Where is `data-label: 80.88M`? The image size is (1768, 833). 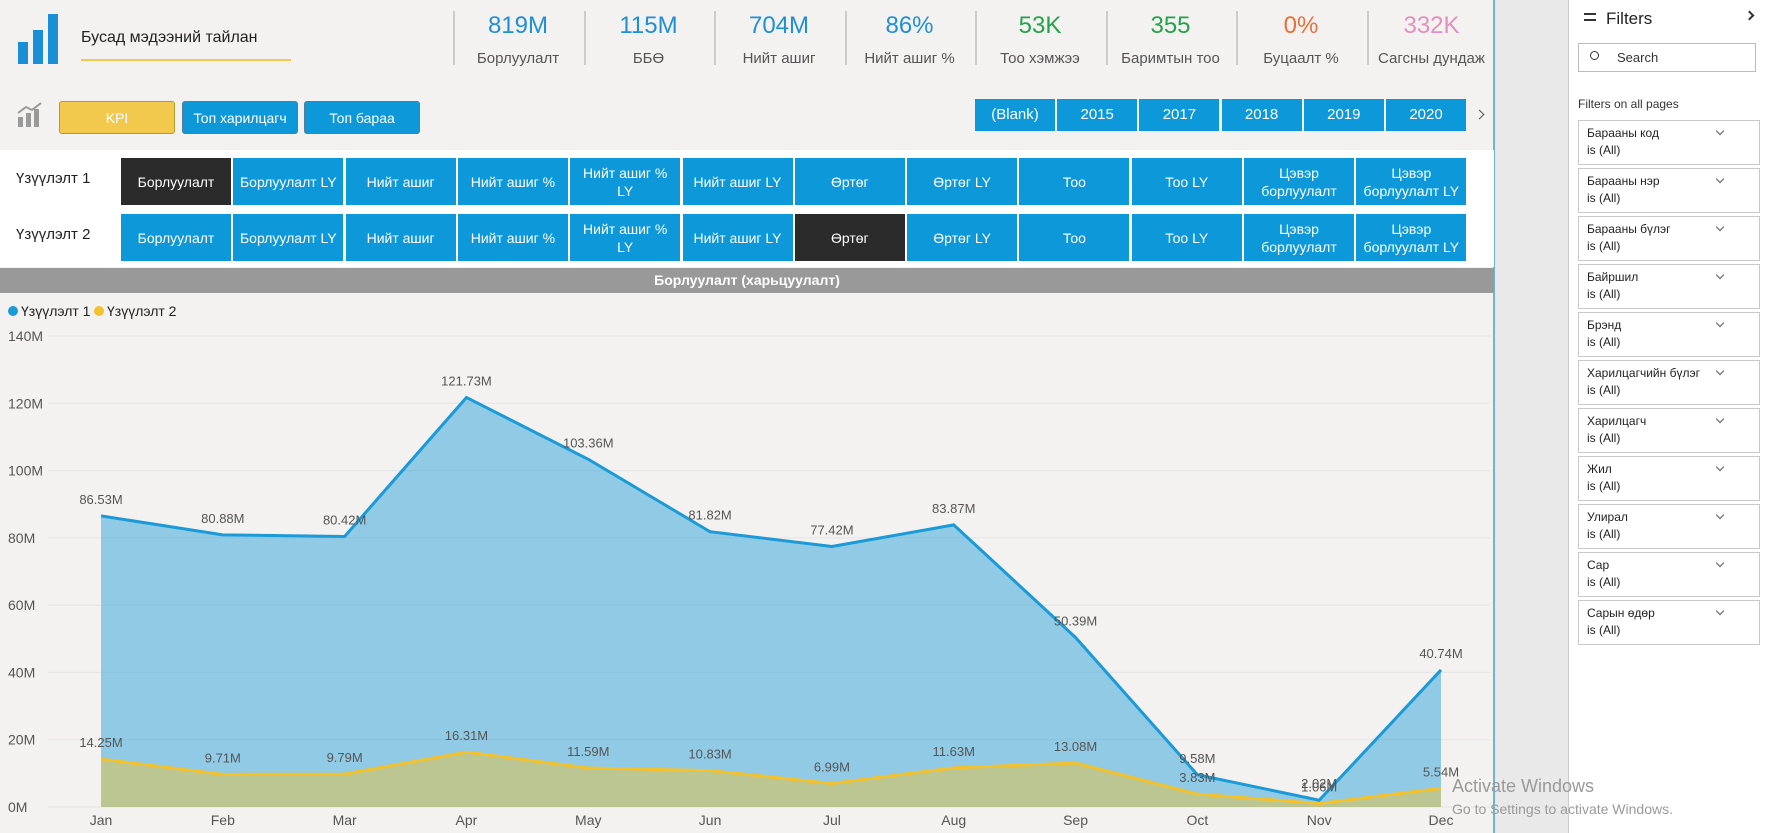
data-label: 80.88M is located at coordinates (222, 518).